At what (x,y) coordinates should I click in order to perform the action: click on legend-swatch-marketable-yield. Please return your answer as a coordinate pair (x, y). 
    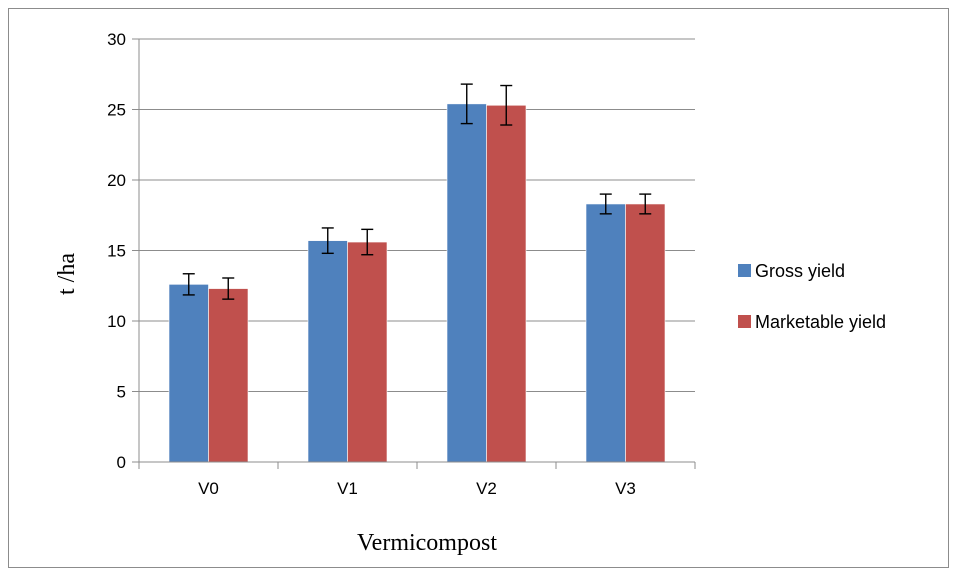
    Looking at the image, I should click on (744, 321).